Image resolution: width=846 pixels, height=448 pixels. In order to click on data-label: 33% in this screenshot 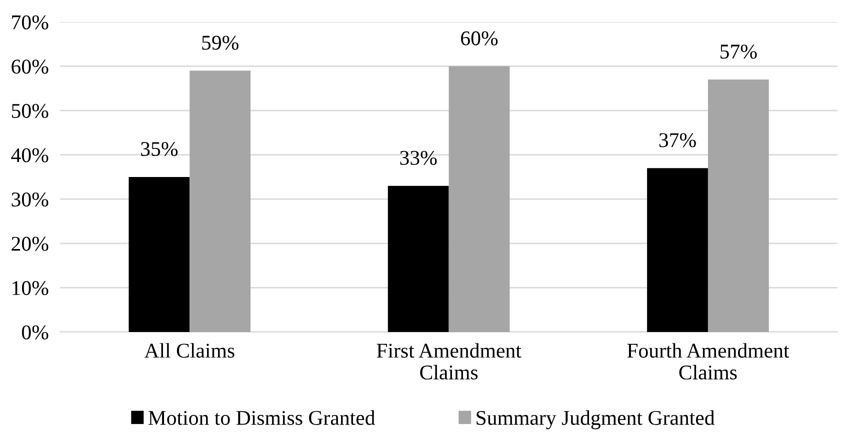, I will do `click(418, 157)`.